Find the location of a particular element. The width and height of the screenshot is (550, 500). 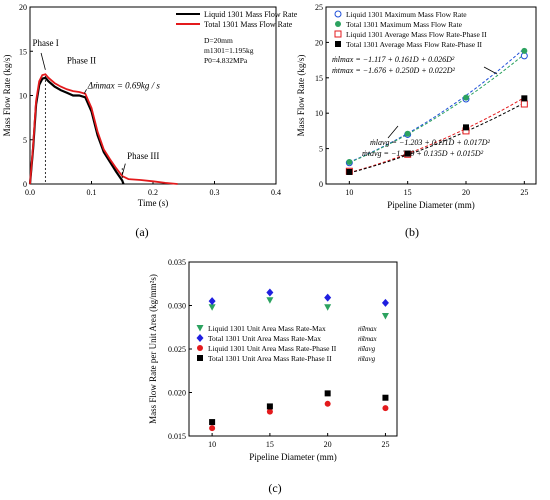

b-x-tick-label: 15 is located at coordinates (408, 192).